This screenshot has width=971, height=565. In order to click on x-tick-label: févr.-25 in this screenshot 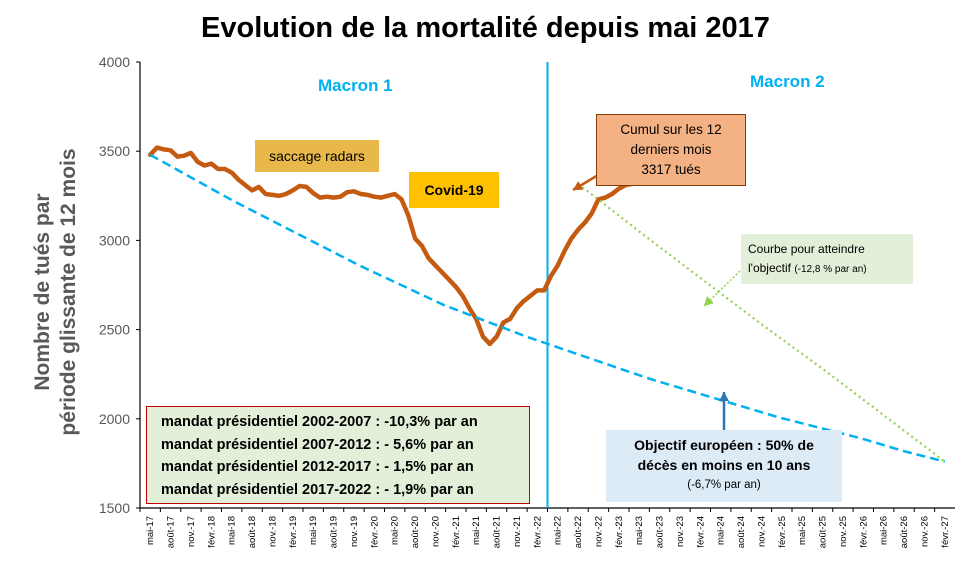, I will do `click(782, 532)`.